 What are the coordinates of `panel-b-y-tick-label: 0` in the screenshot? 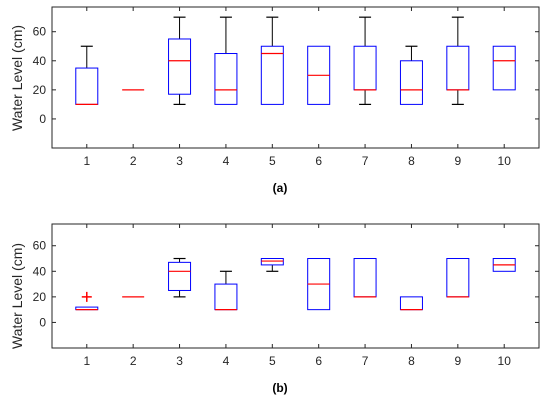 It's located at (42, 322).